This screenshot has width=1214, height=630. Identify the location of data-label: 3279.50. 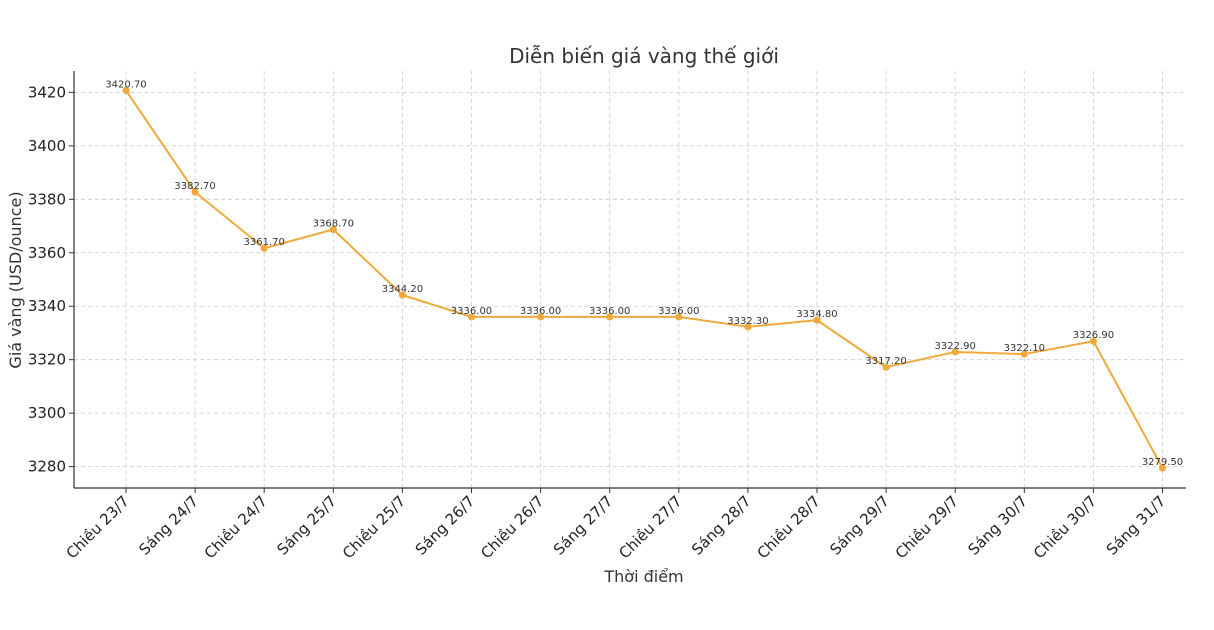
(1162, 462).